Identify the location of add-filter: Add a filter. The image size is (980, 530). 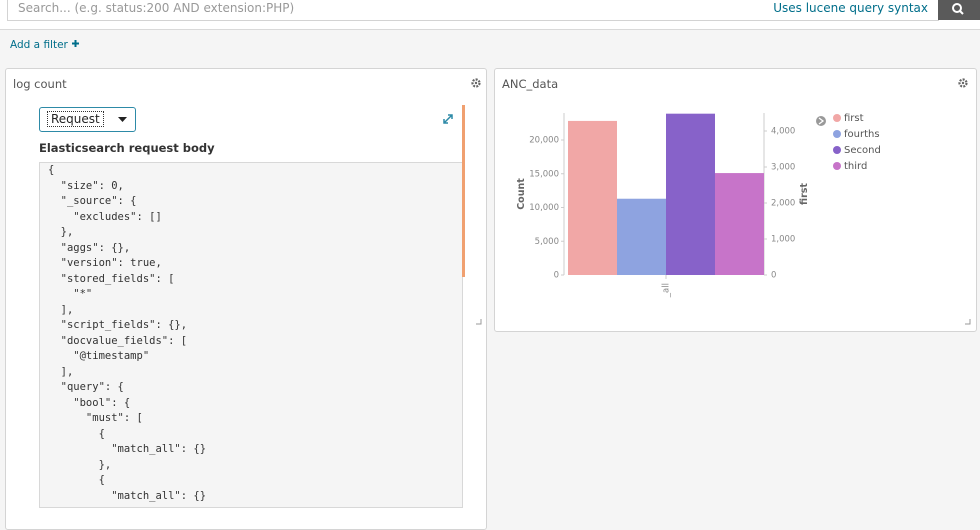
(45, 45).